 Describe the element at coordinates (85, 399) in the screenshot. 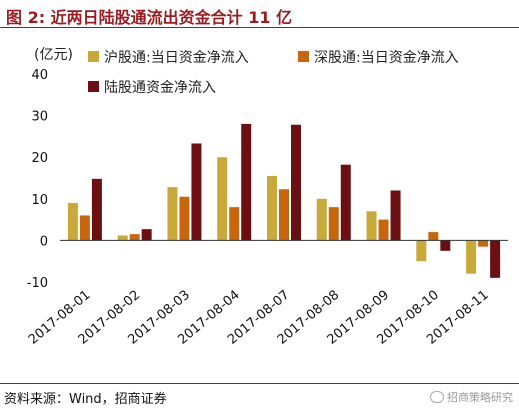

I see `source-note: 资料来源：Wind，招商证券` at that location.